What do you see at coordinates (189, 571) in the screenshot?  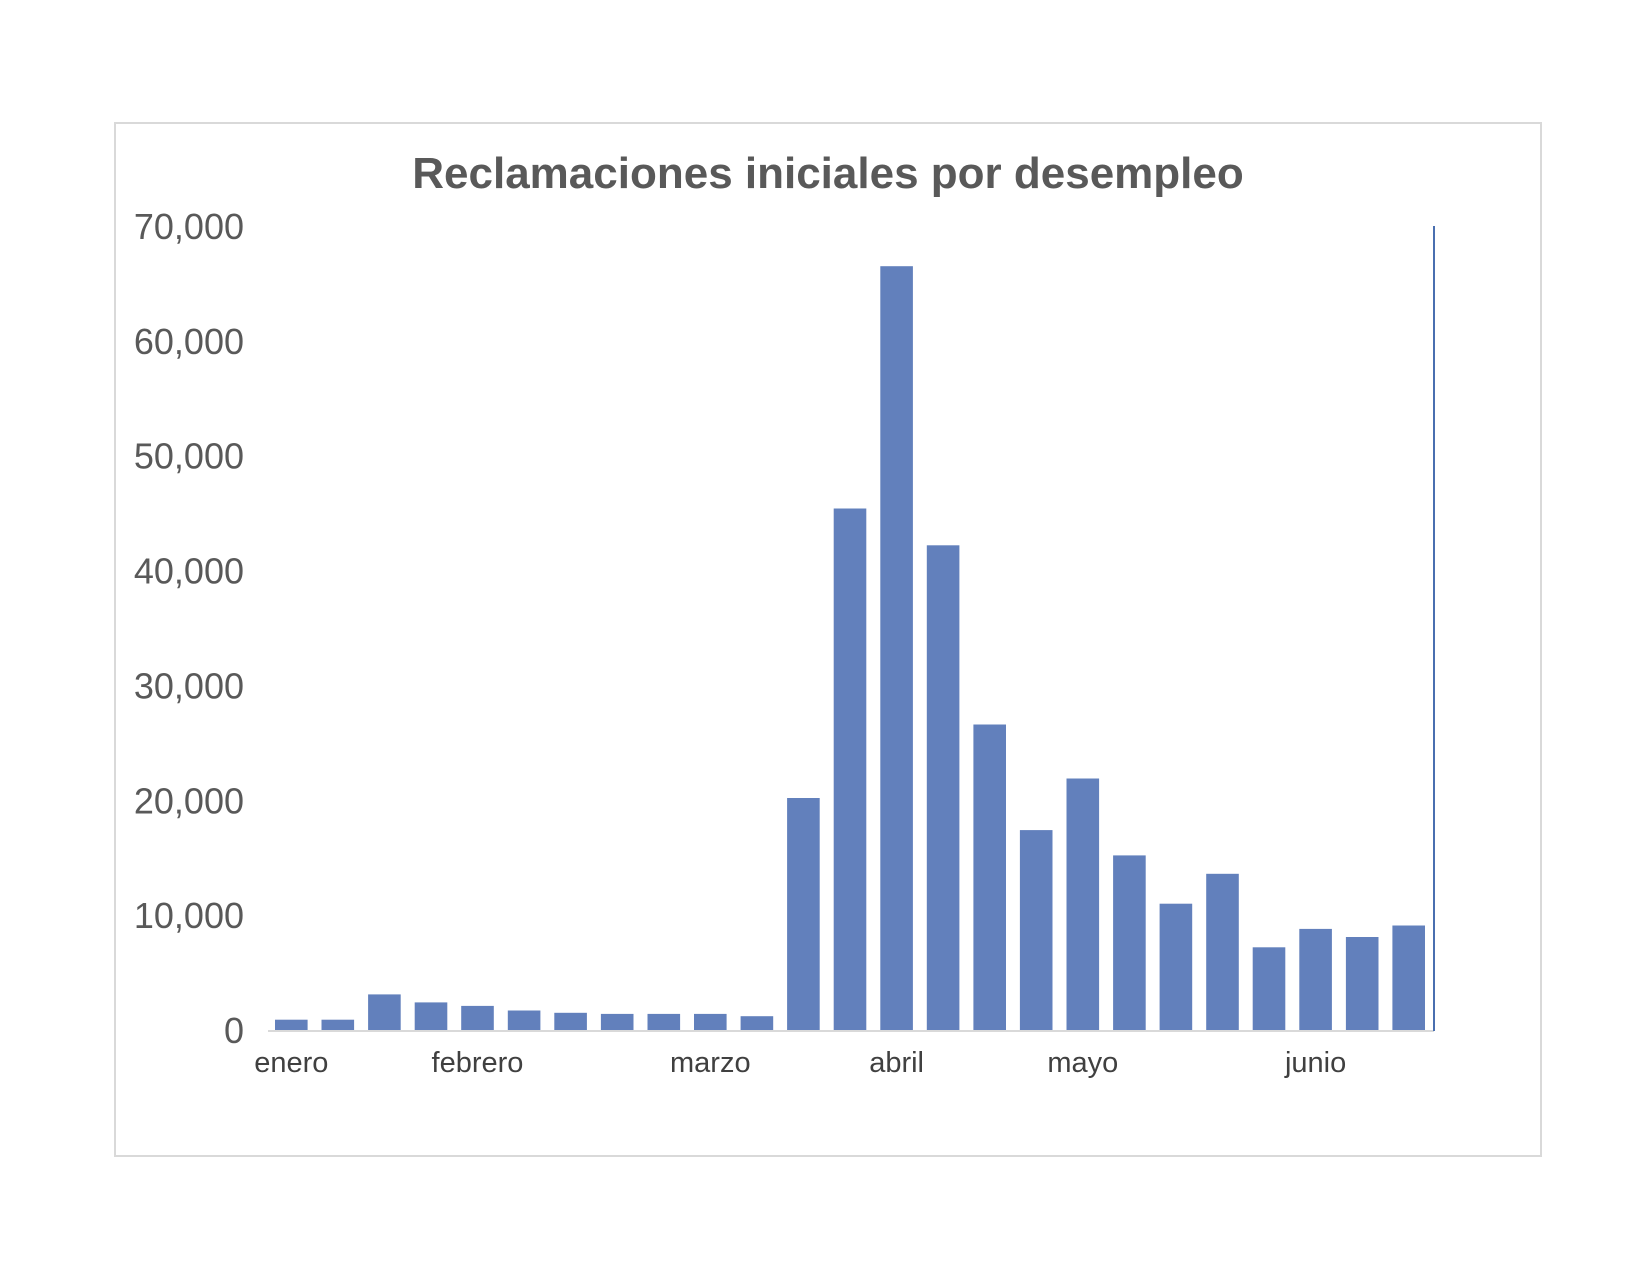 I see `y-tick-label: 40,000` at bounding box center [189, 571].